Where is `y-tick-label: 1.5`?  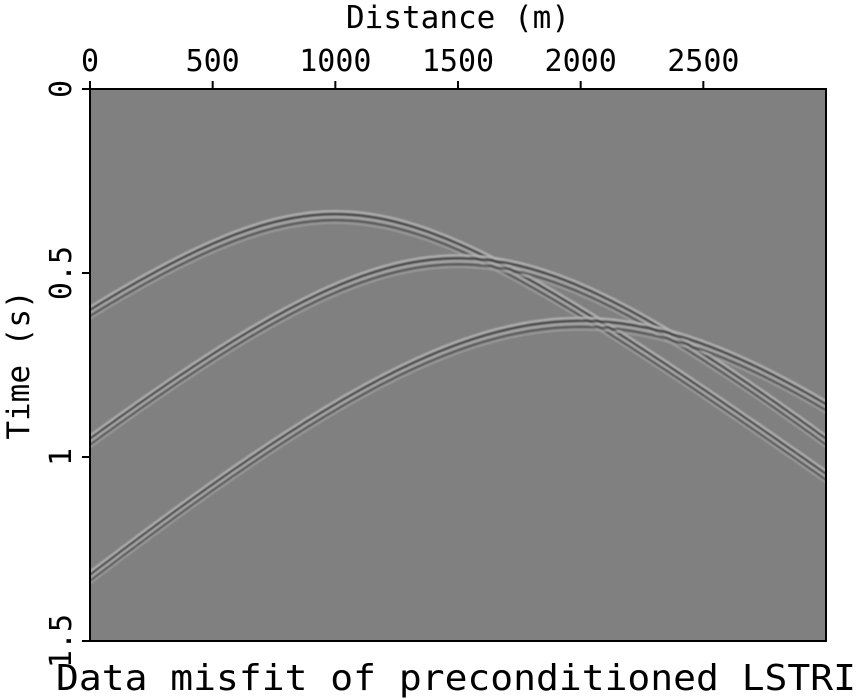
y-tick-label: 1.5 is located at coordinates (61, 641).